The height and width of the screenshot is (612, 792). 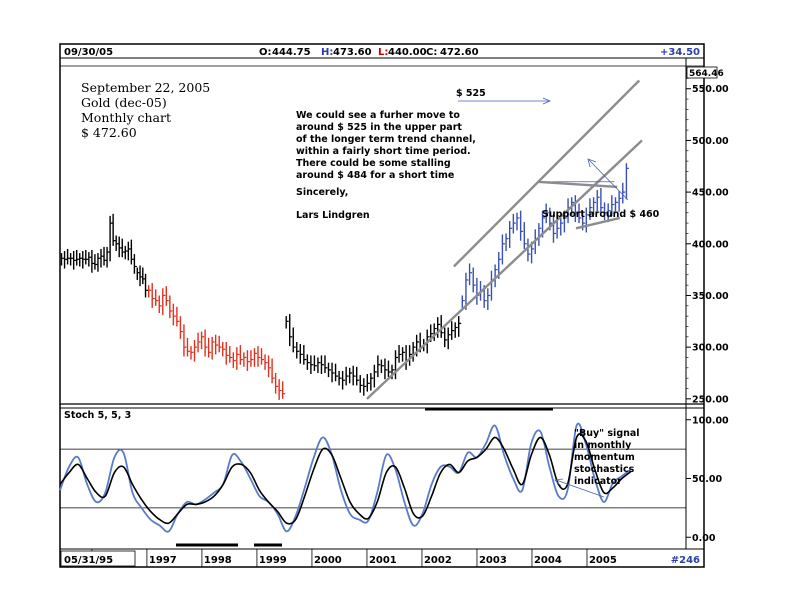 I want to click on header-high: 473.60, so click(x=352, y=52).